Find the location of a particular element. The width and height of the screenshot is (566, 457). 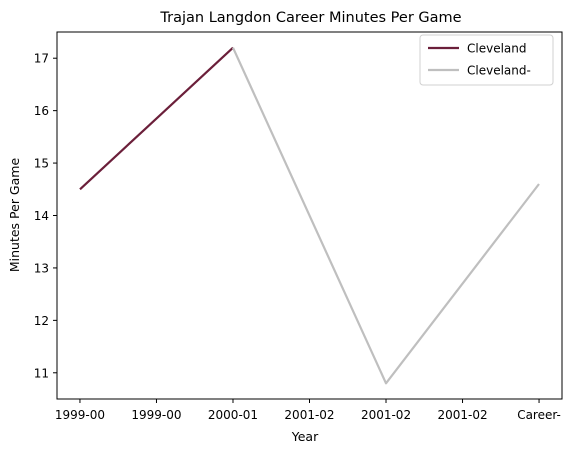

chart-title: Trajan Langdon Career Minutes Per Game is located at coordinates (310, 18).